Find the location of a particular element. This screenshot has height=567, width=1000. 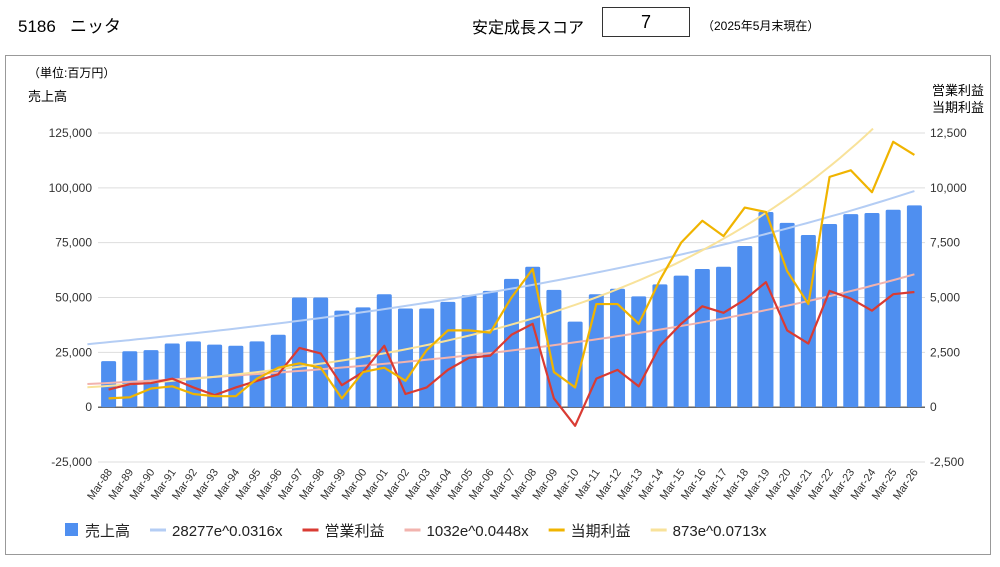

y-tick-left: 50,000 is located at coordinates (73, 298).